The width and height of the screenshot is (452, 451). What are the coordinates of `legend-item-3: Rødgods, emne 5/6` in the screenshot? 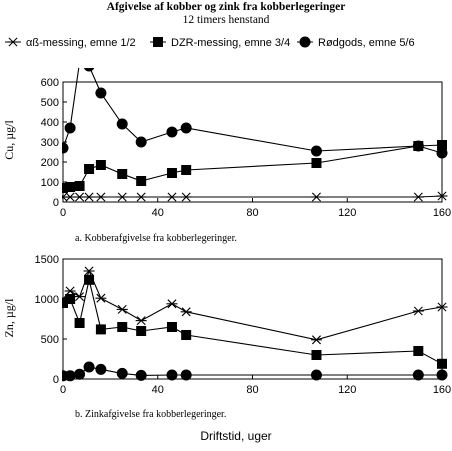 It's located at (356, 42).